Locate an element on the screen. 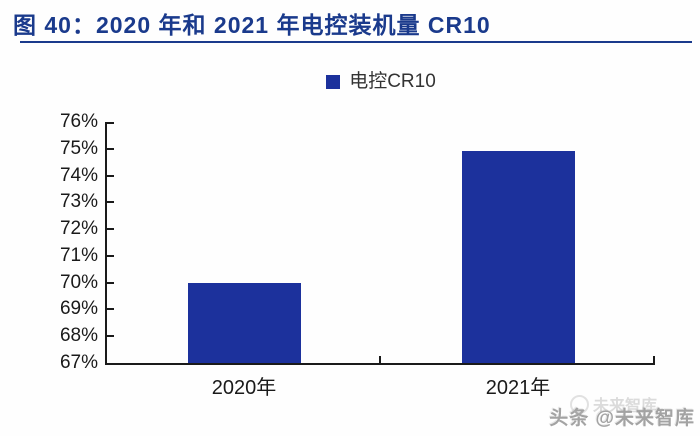 Image resolution: width=700 pixels, height=436 pixels. watermark-ghost: 未来智库 is located at coordinates (603, 404).